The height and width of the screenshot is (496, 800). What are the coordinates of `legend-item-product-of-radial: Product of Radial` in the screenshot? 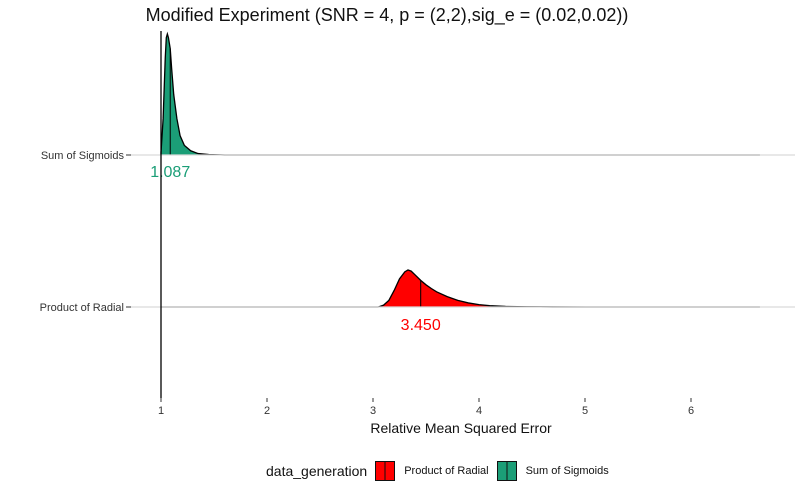 It's located at (432, 471).